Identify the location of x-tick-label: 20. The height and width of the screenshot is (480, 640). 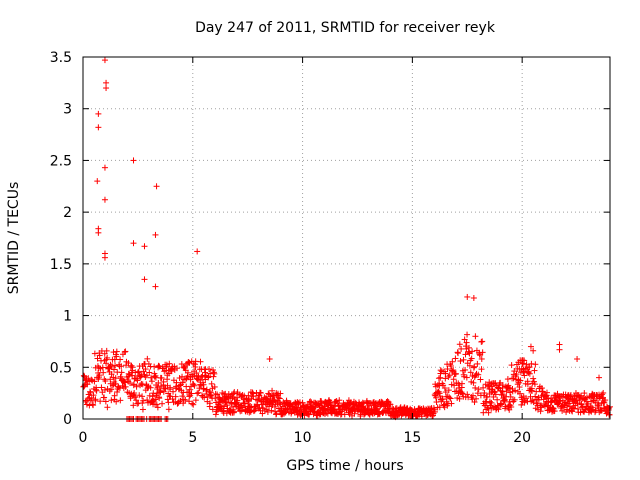
(522, 438).